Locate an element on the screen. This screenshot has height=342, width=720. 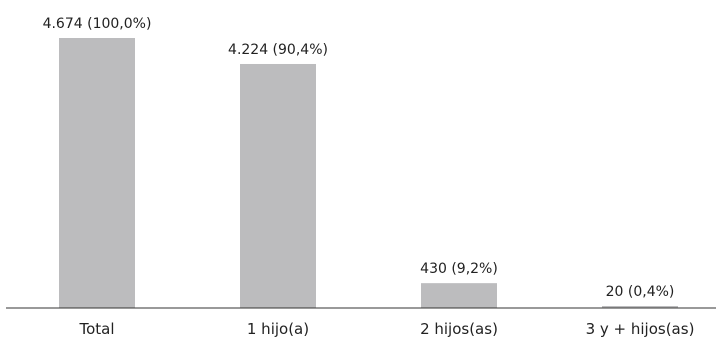
x-tick-label-2: 1 hijo(a) is located at coordinates (278, 329).